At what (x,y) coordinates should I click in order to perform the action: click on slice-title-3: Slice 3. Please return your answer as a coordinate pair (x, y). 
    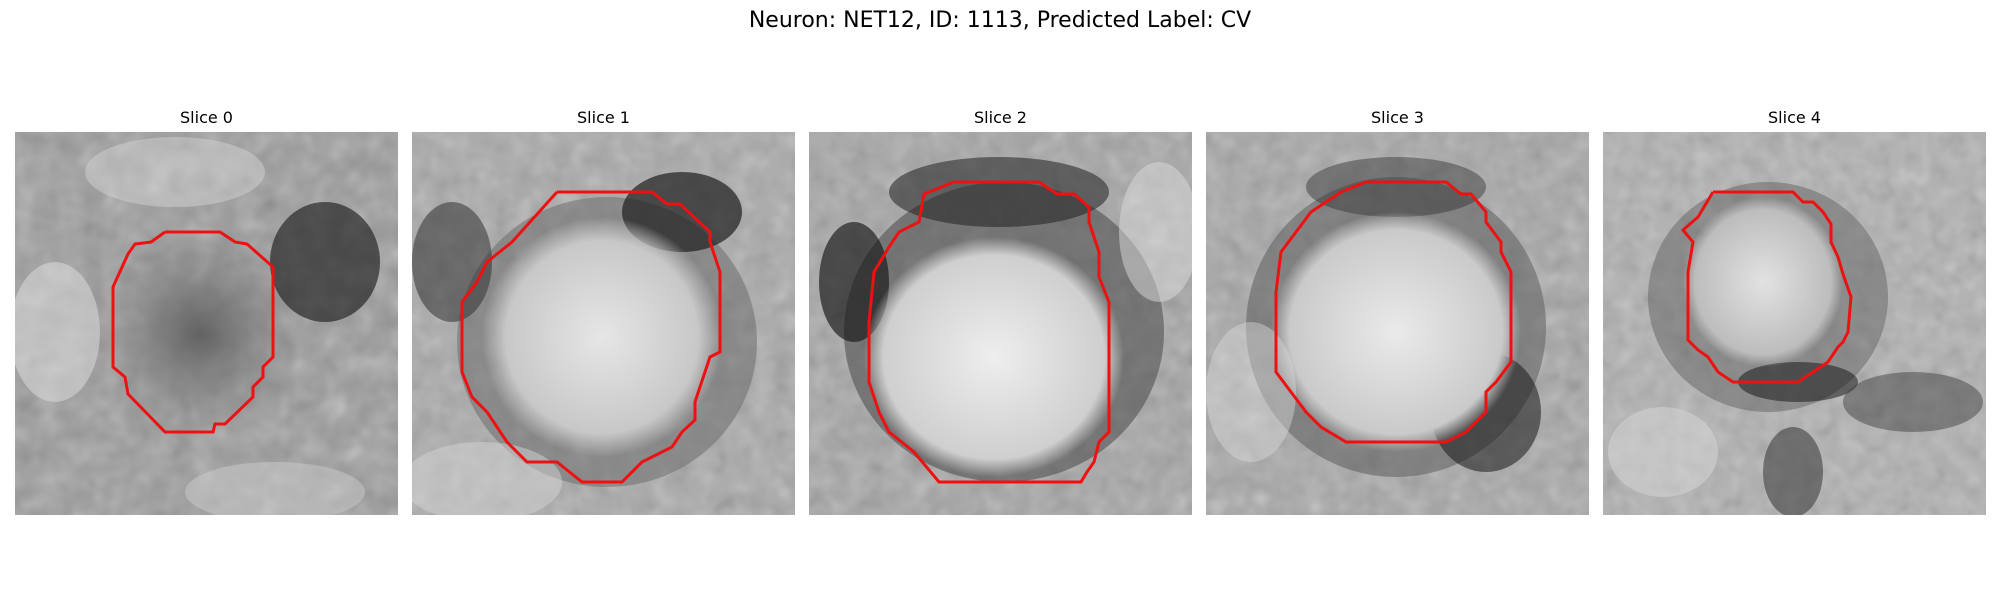
    Looking at the image, I should click on (1397, 117).